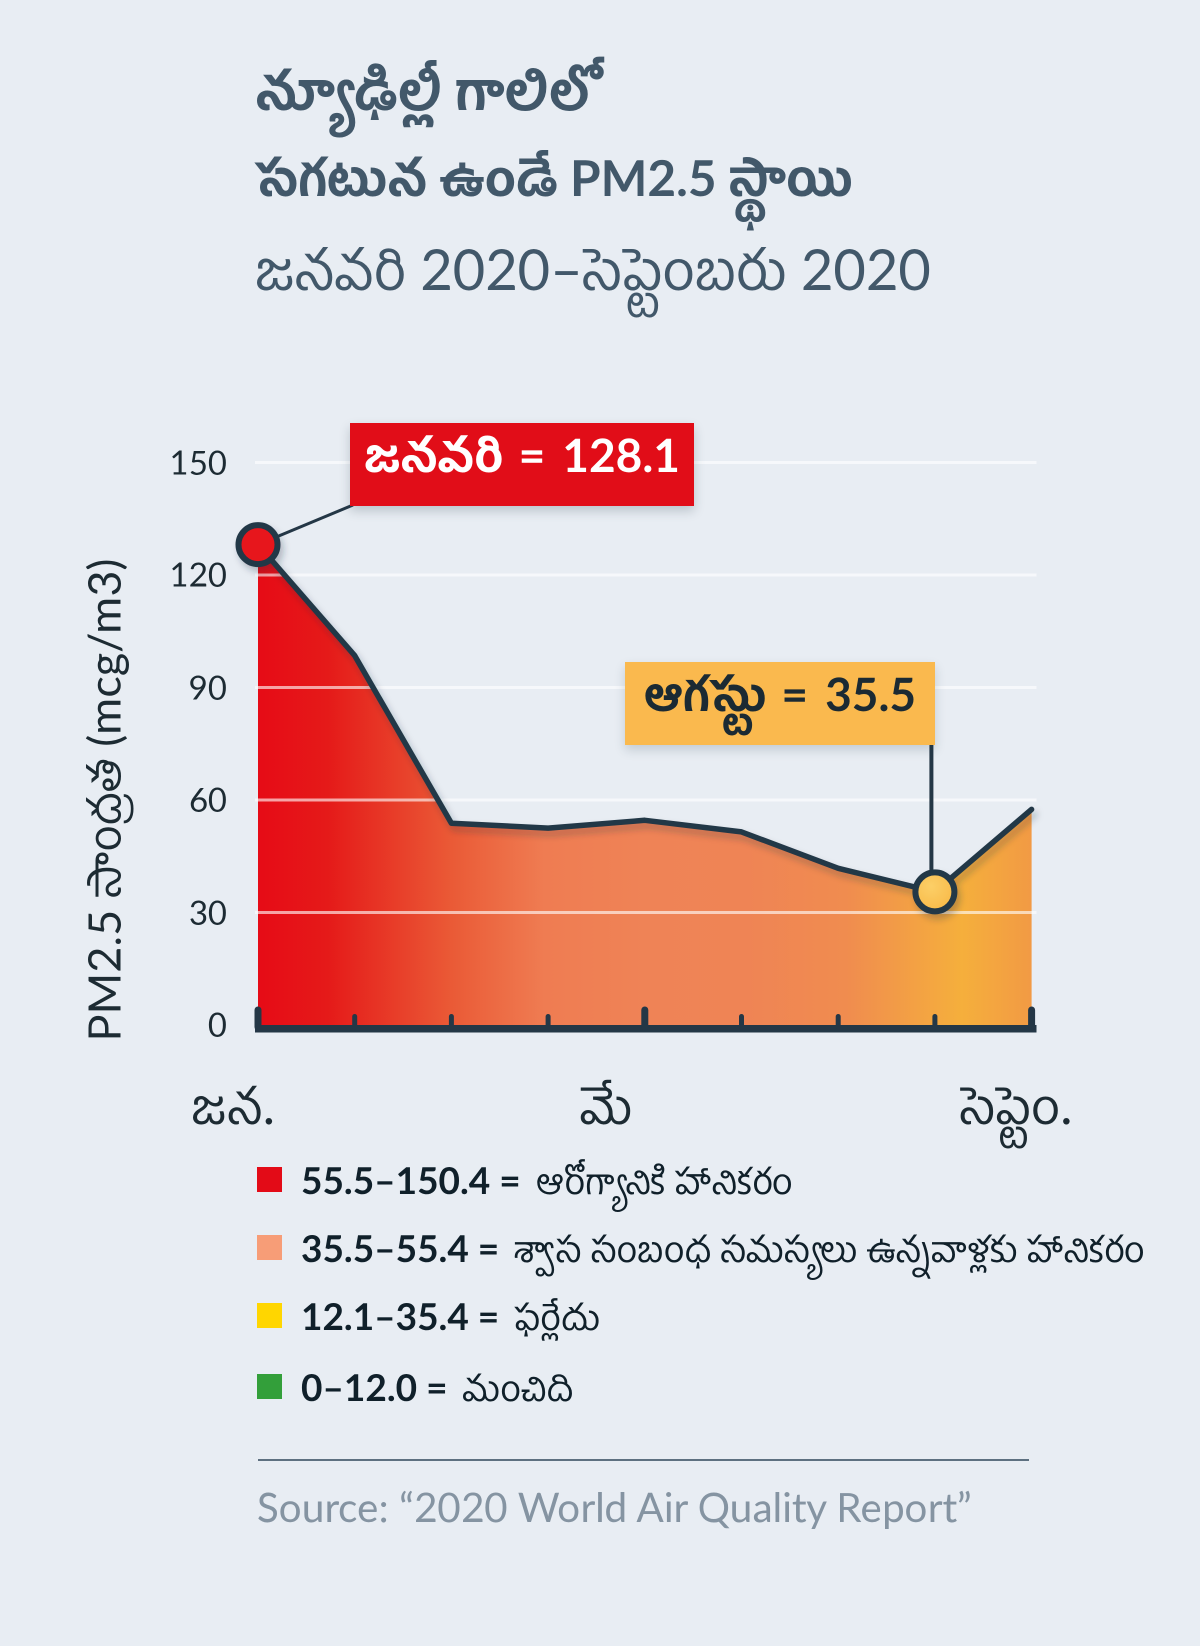 The width and height of the screenshot is (1200, 1646). I want to click on legend-desc-3: మంచిది, so click(518, 1386).